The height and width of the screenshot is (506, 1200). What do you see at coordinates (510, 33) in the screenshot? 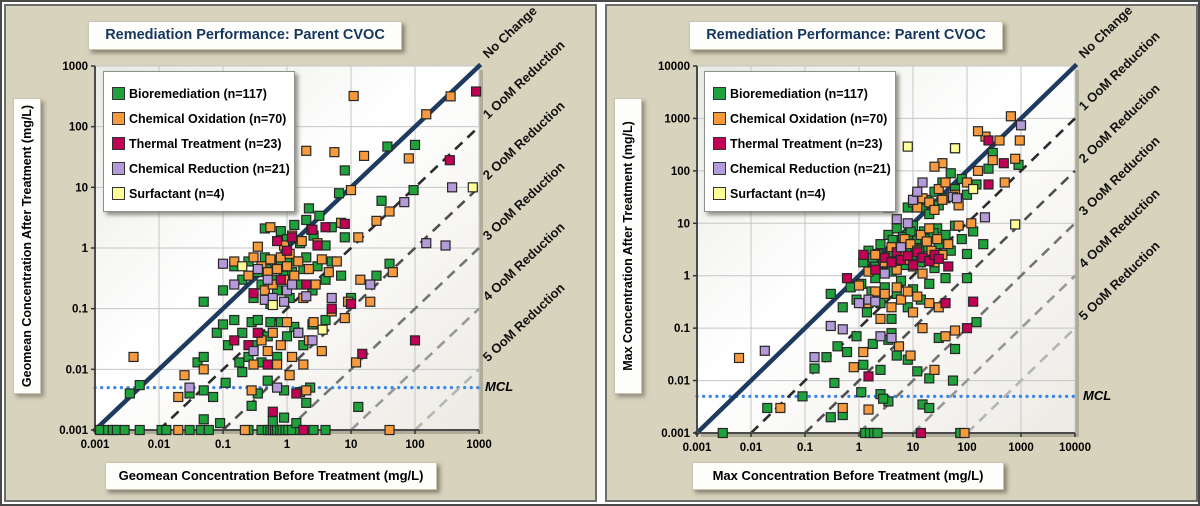
I see `svg-text: No Change` at bounding box center [510, 33].